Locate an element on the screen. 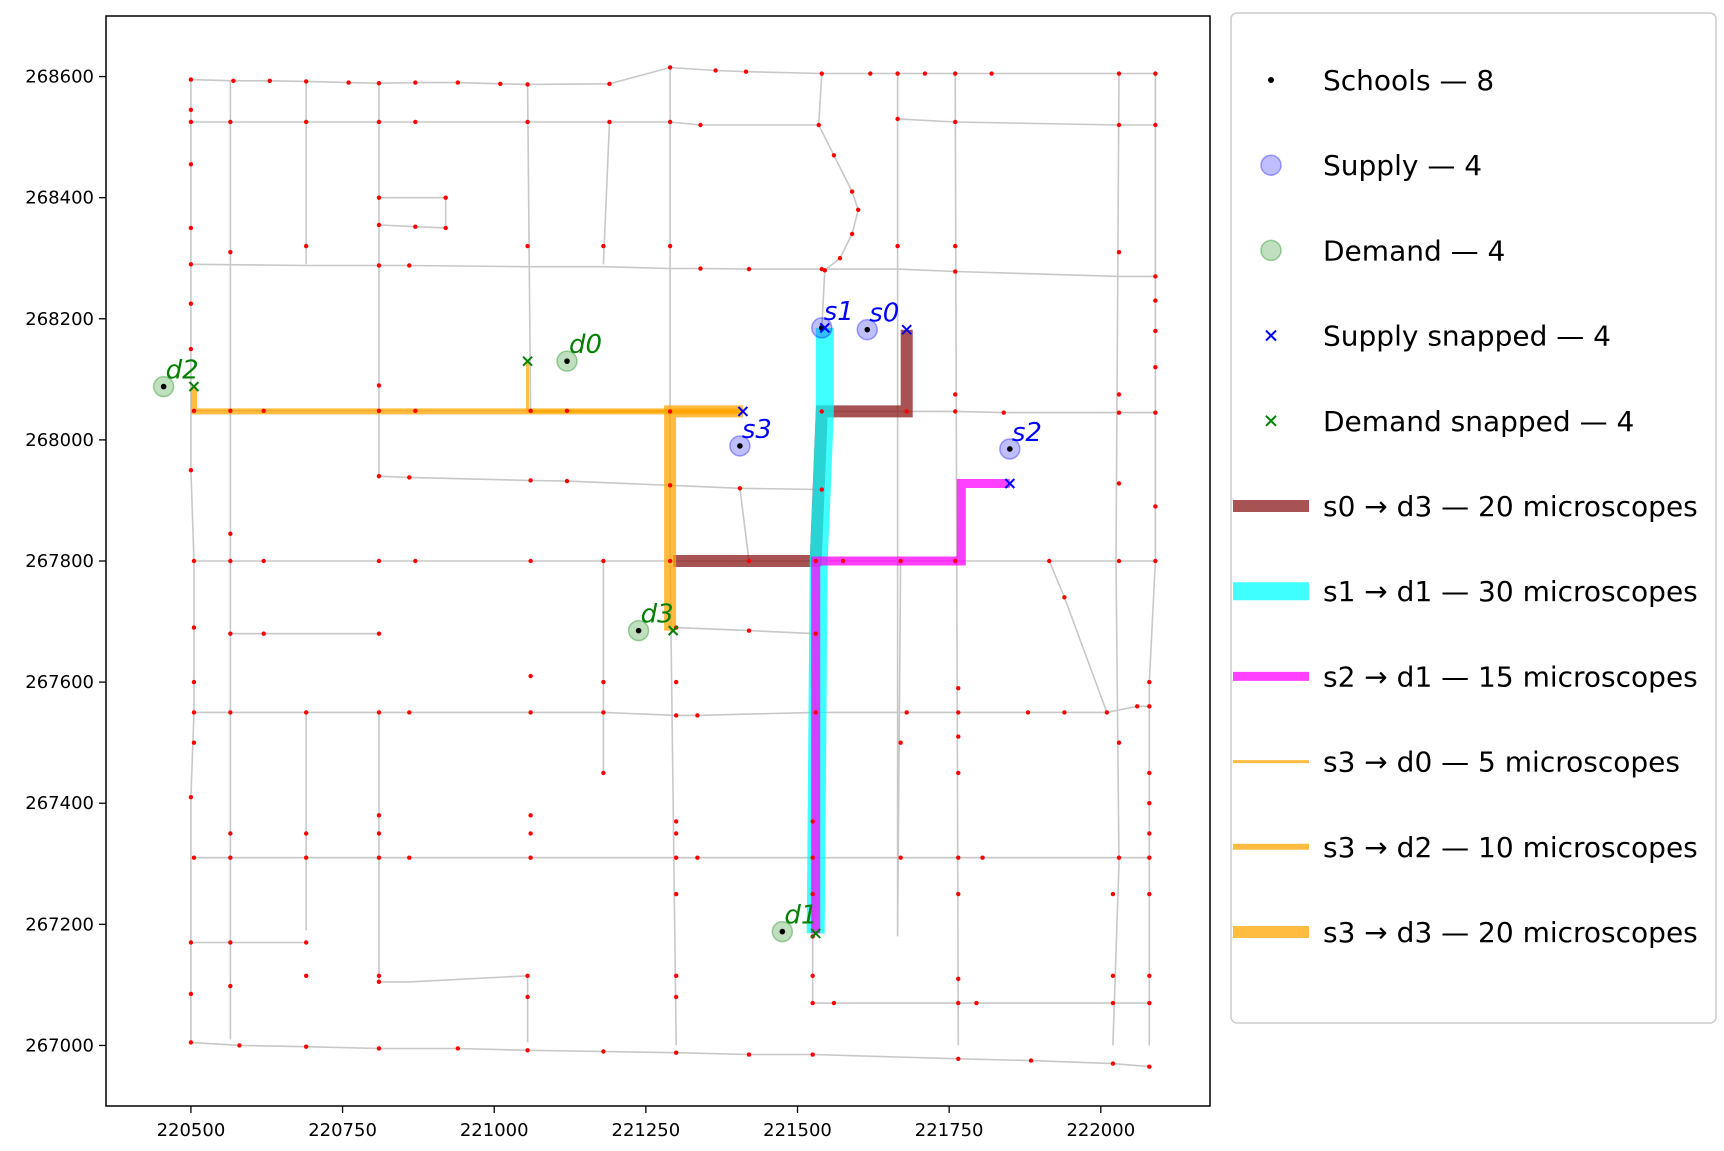 The width and height of the screenshot is (1724, 1151). legend-item: s2 → d1 — 15 microscopes is located at coordinates (1465, 676).